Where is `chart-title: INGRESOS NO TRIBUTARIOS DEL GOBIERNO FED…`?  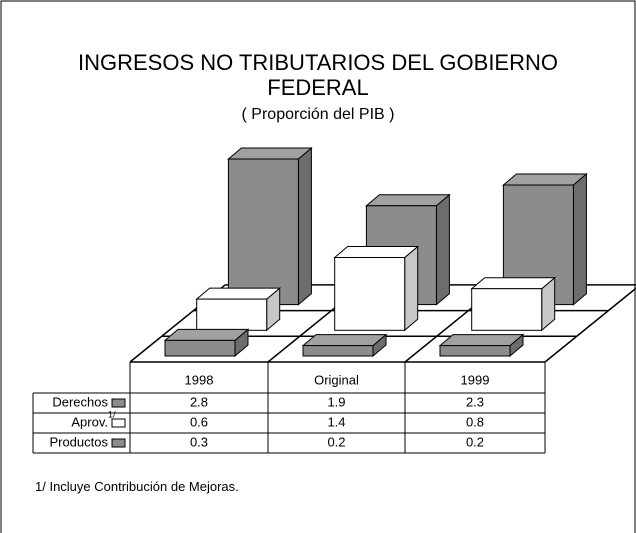 chart-title: INGRESOS NO TRIBUTARIOS DEL GOBIERNO FED… is located at coordinates (317, 75).